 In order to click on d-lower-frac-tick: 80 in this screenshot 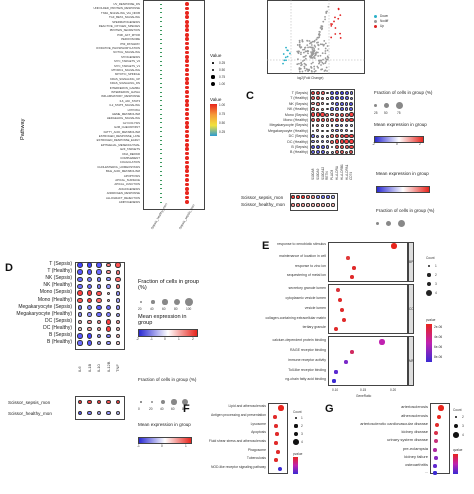, I will do `click(184, 409)`.